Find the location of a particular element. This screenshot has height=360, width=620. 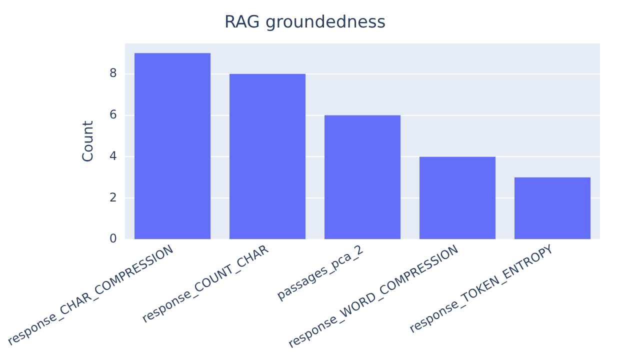

y-tick-label: 6 is located at coordinates (113, 114).